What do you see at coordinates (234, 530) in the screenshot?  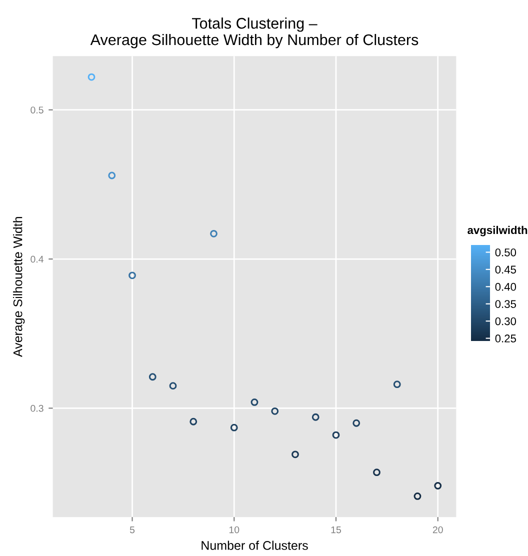 I see `x-tick-label: 10` at bounding box center [234, 530].